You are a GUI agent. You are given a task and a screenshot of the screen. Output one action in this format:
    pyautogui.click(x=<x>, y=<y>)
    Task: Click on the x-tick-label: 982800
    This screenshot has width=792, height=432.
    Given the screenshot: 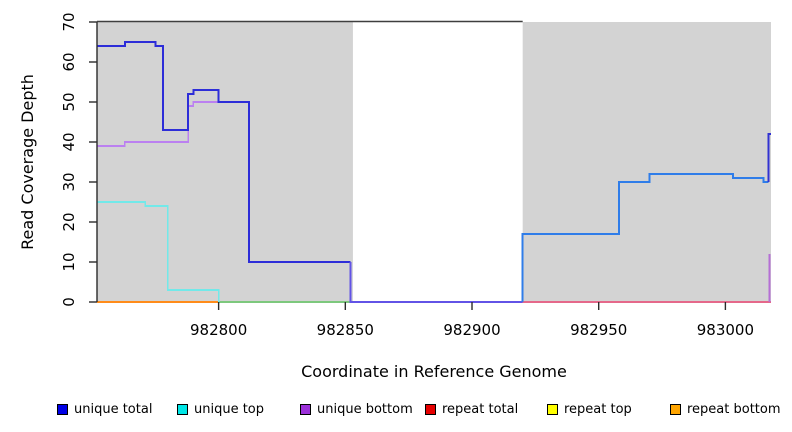 What is the action you would take?
    pyautogui.click(x=218, y=330)
    